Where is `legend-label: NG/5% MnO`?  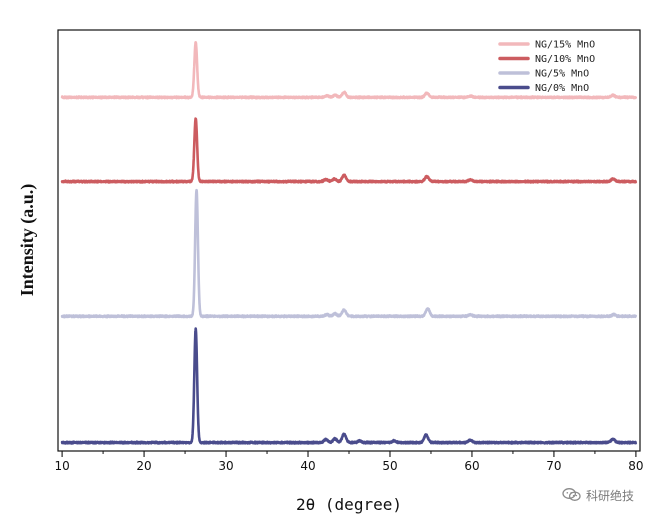 legend-label: NG/5% MnO is located at coordinates (562, 74).